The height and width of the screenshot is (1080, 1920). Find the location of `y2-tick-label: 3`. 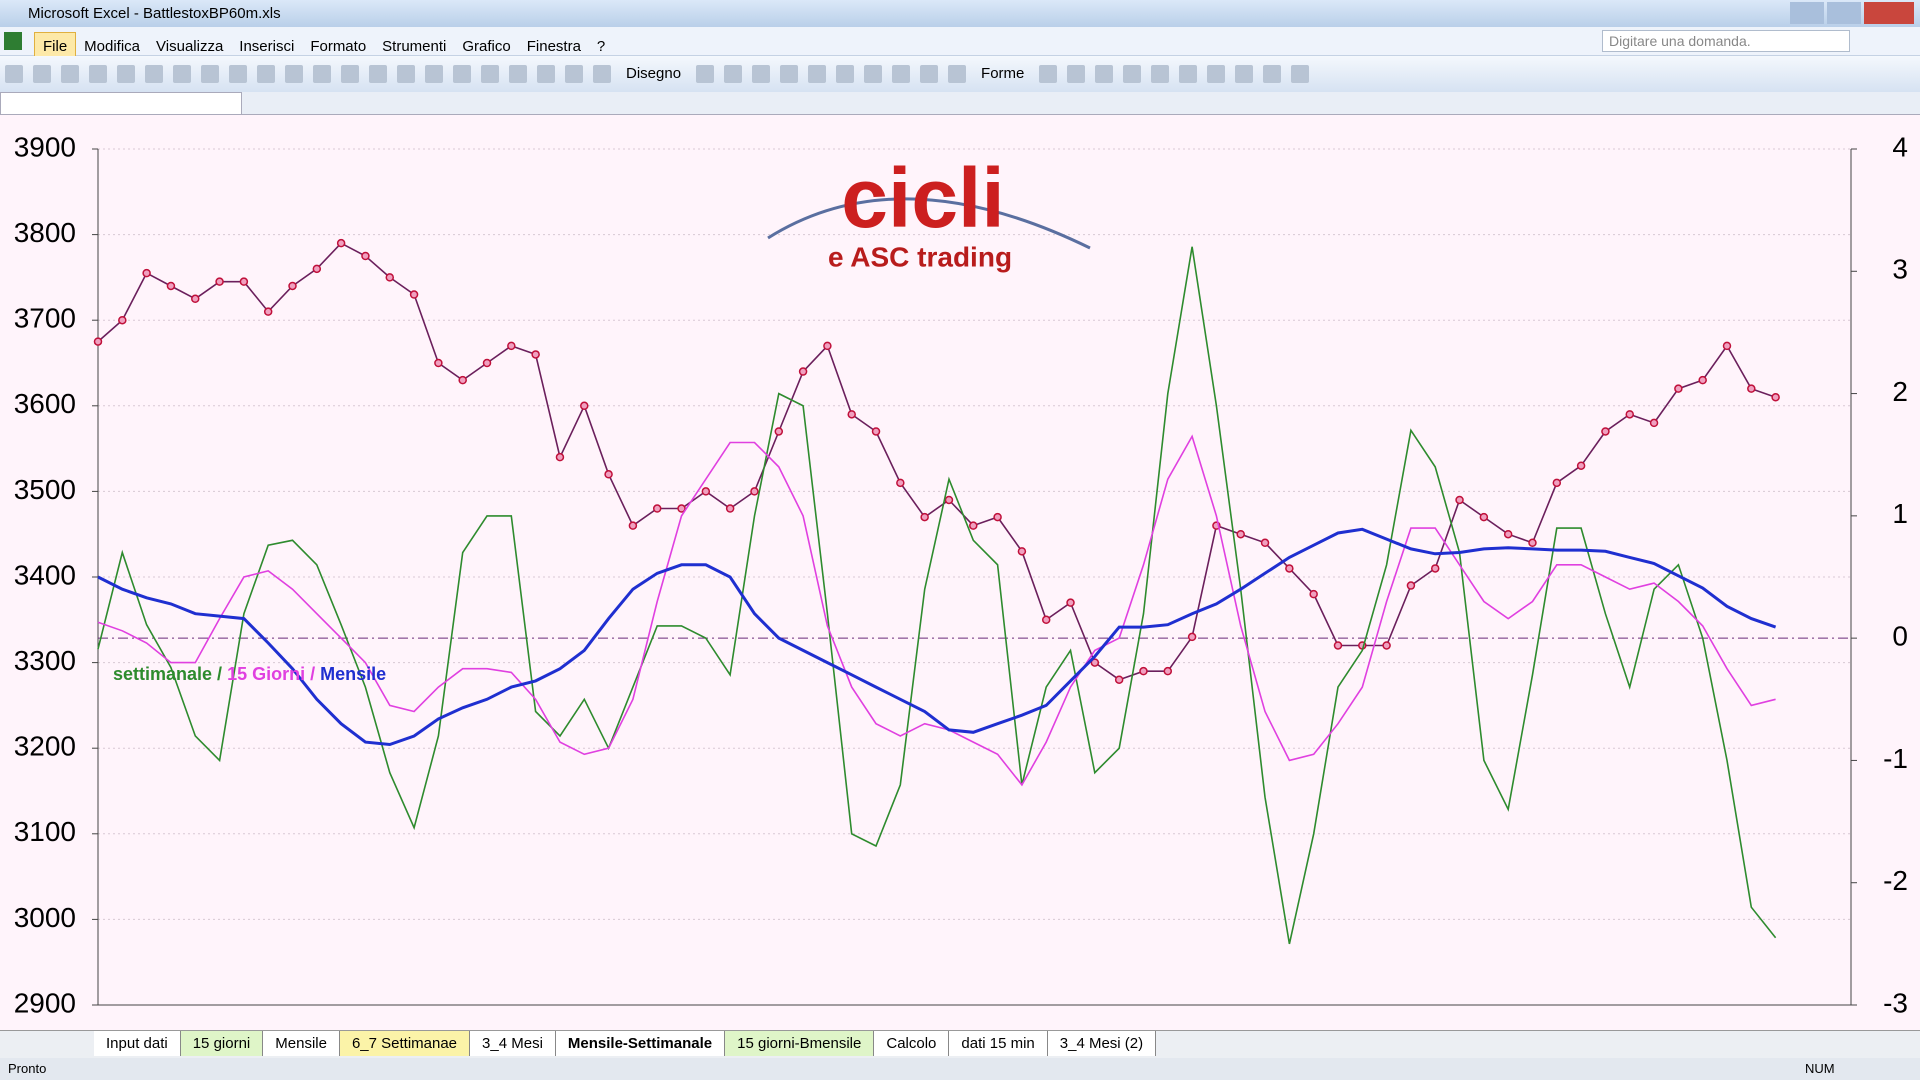

y2-tick-label: 3 is located at coordinates (1900, 269).